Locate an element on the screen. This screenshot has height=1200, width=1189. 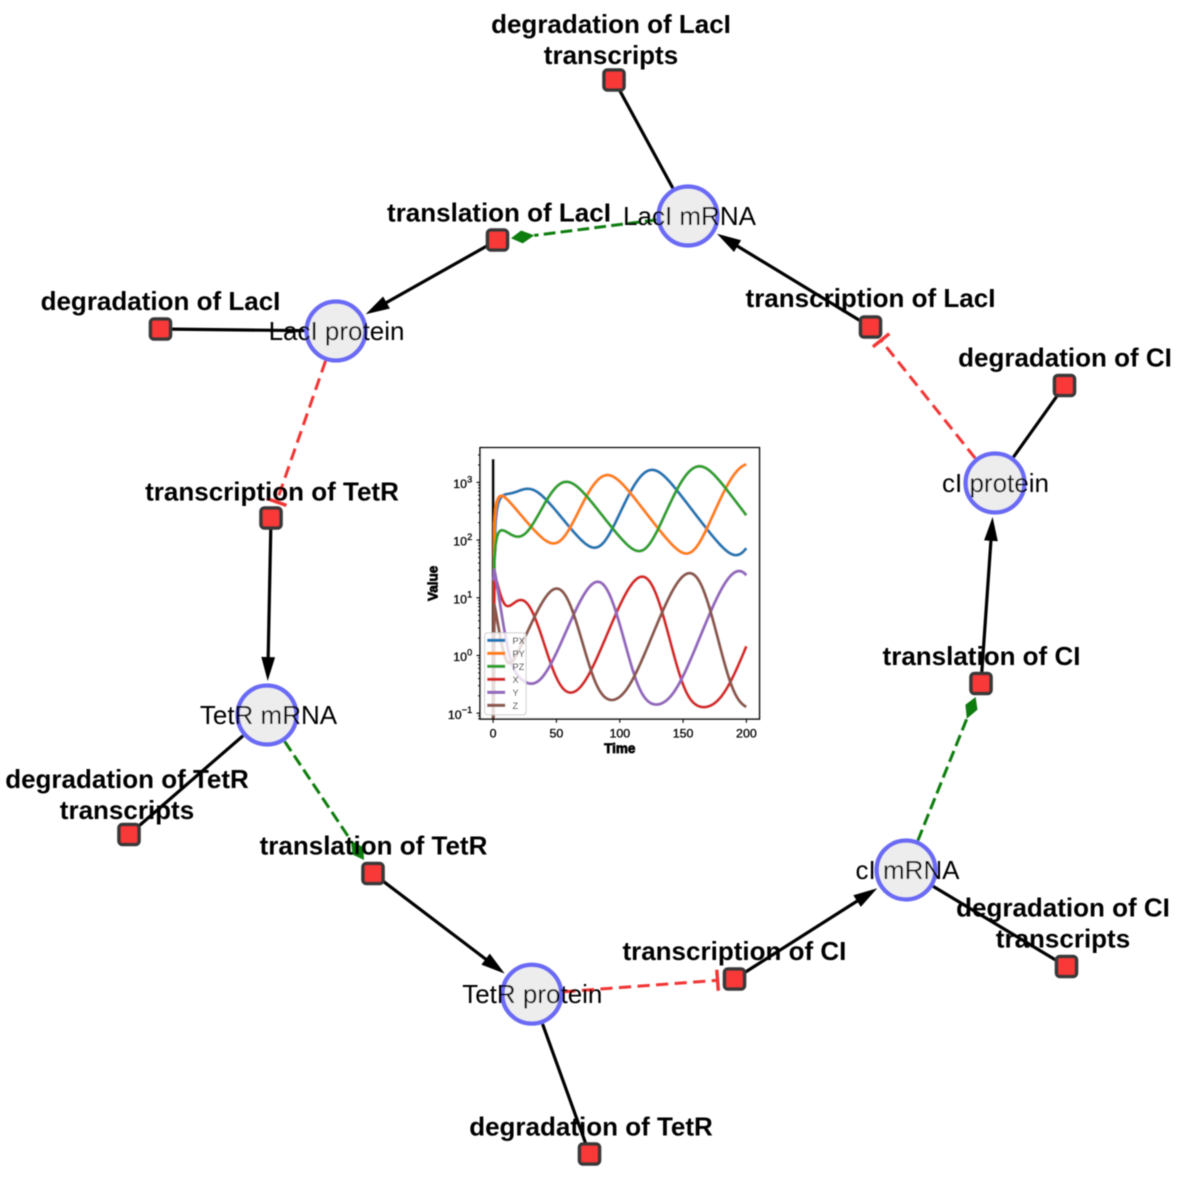
svg-text: 150 is located at coordinates (683, 733).